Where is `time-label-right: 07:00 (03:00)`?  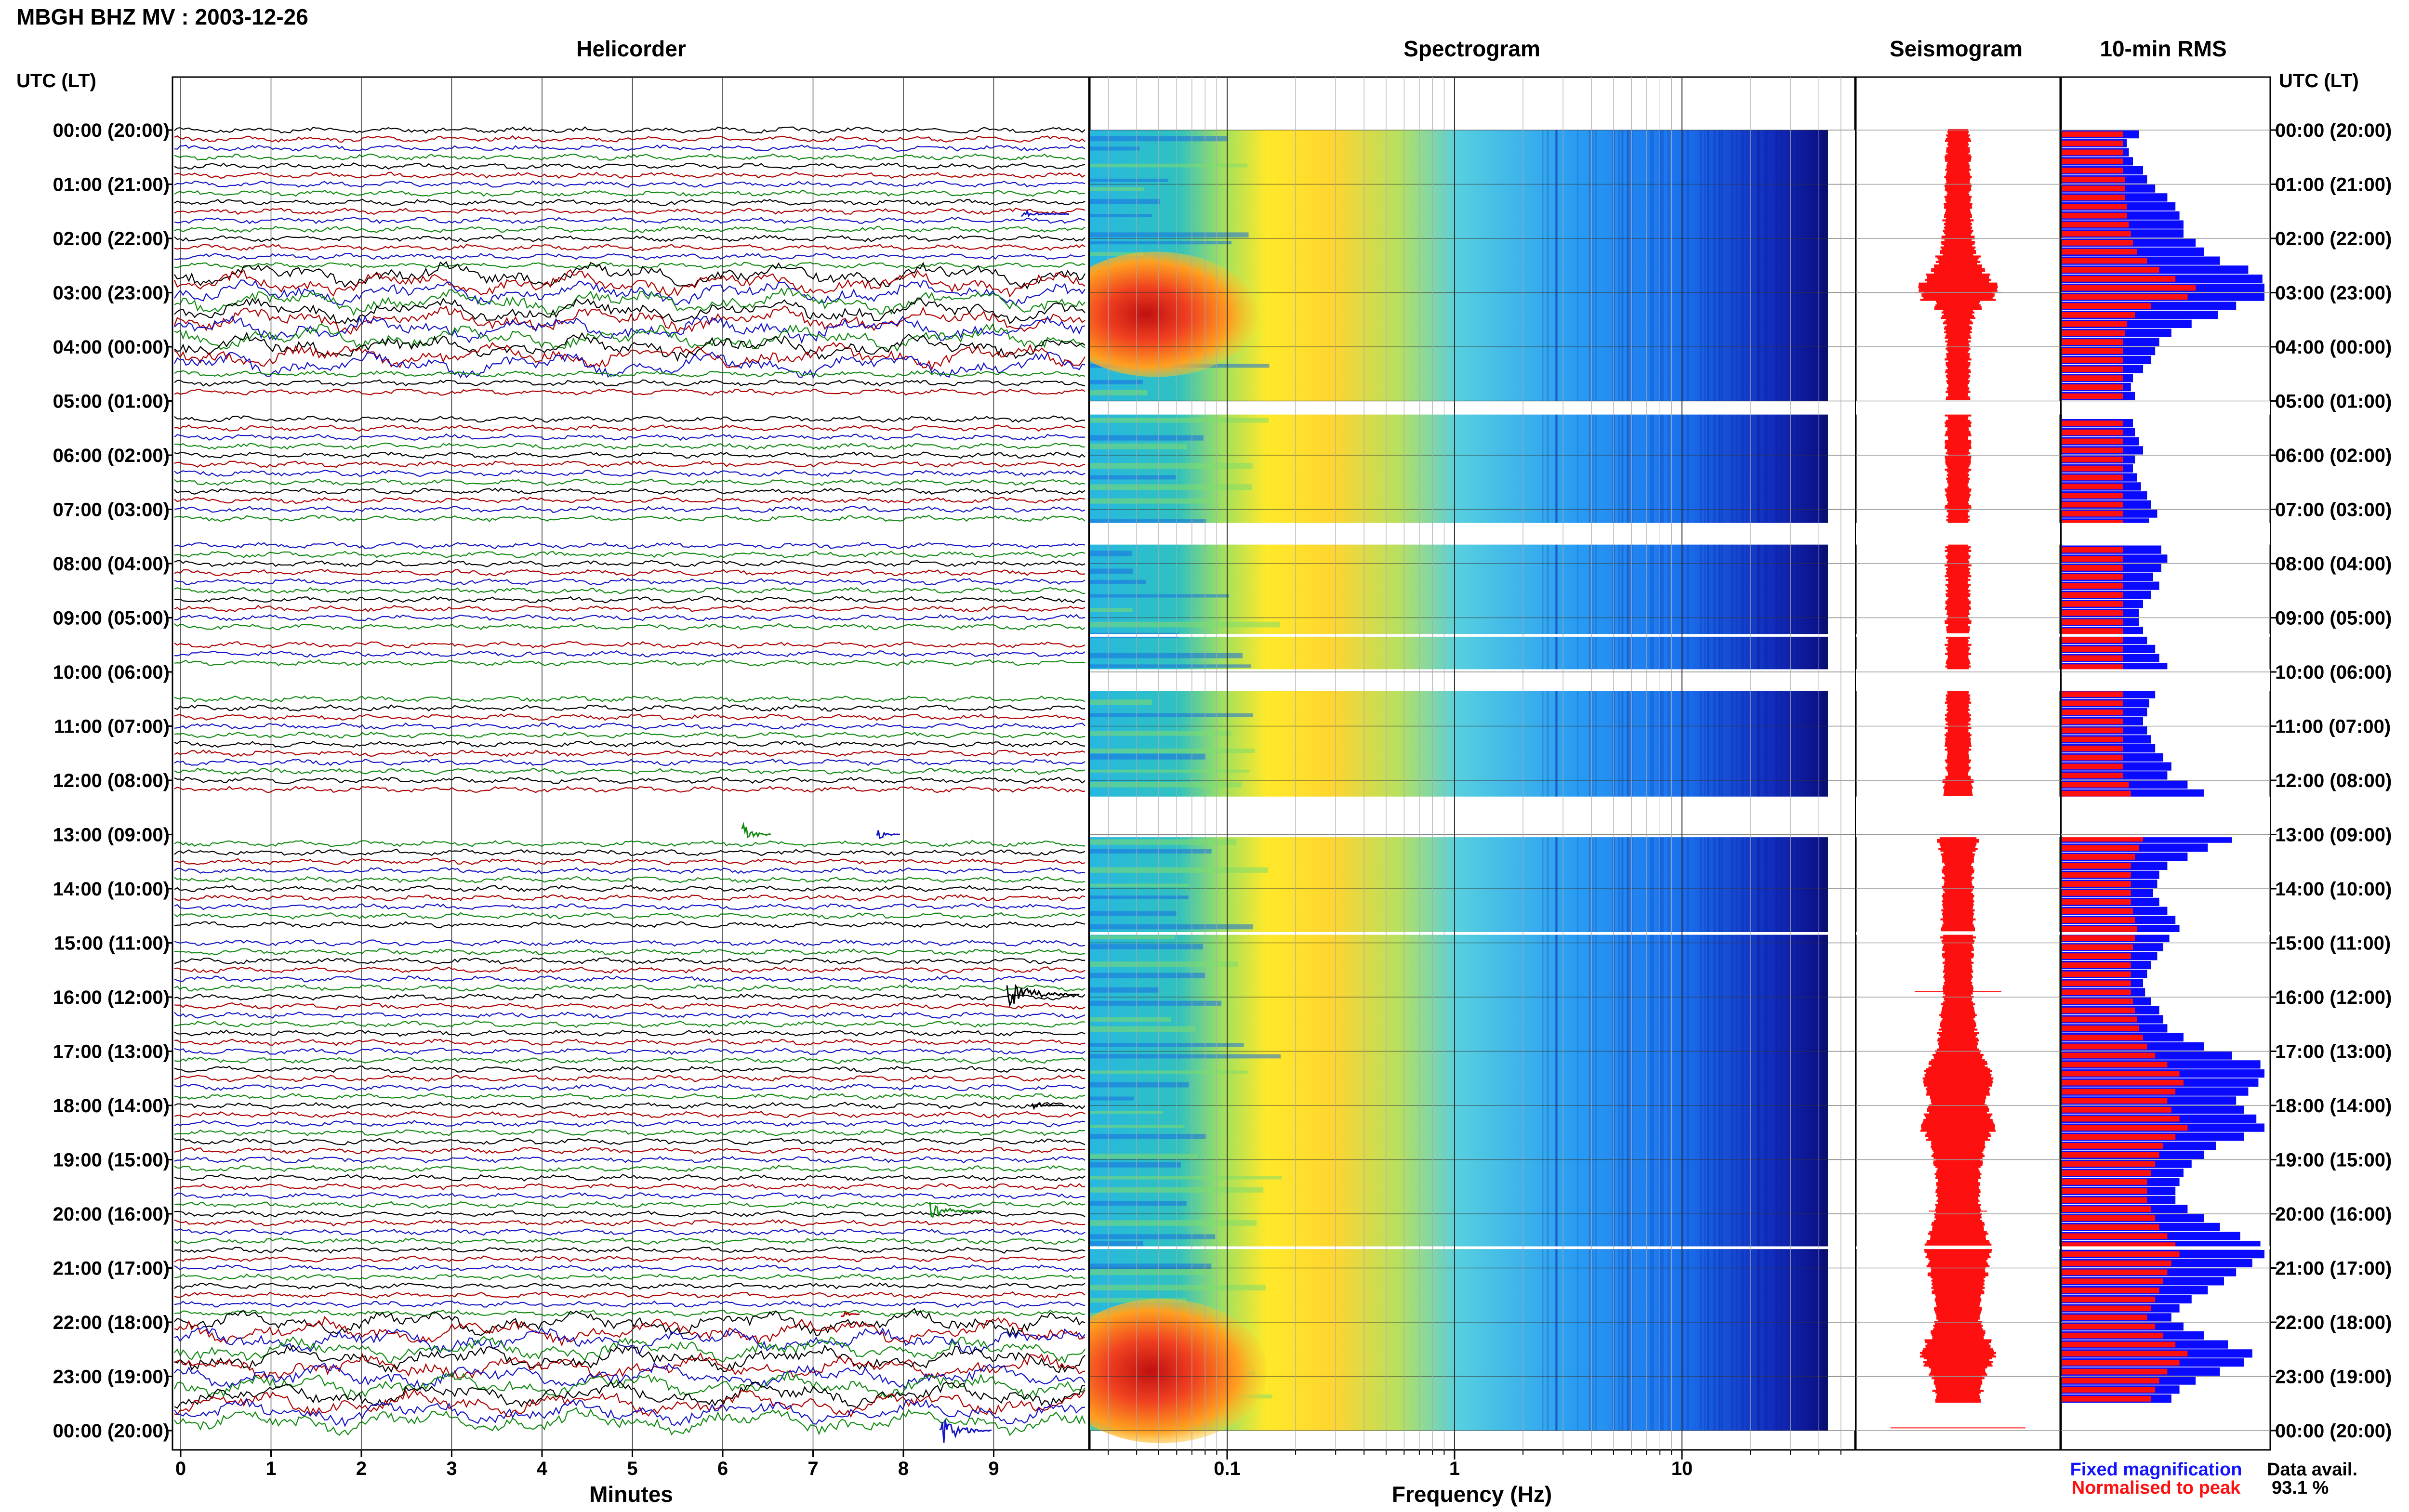
time-label-right: 07:00 (03:00) is located at coordinates (2333, 510).